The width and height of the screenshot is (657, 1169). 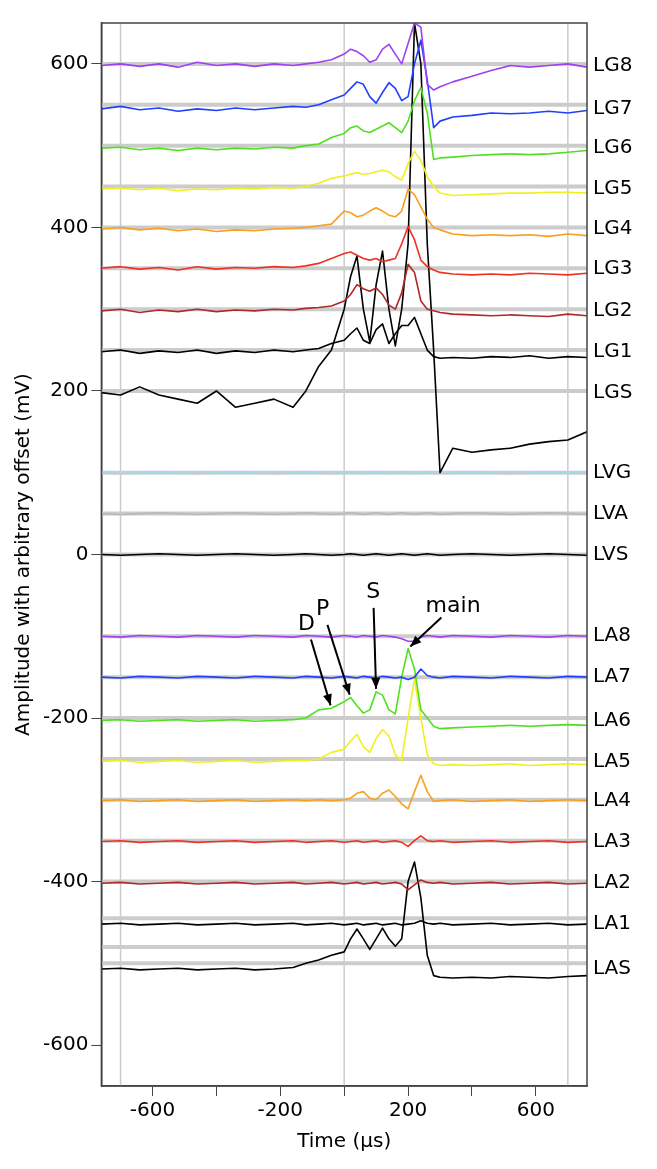 I want to click on x-axis-title: Time (μs), so click(x=344, y=1140).